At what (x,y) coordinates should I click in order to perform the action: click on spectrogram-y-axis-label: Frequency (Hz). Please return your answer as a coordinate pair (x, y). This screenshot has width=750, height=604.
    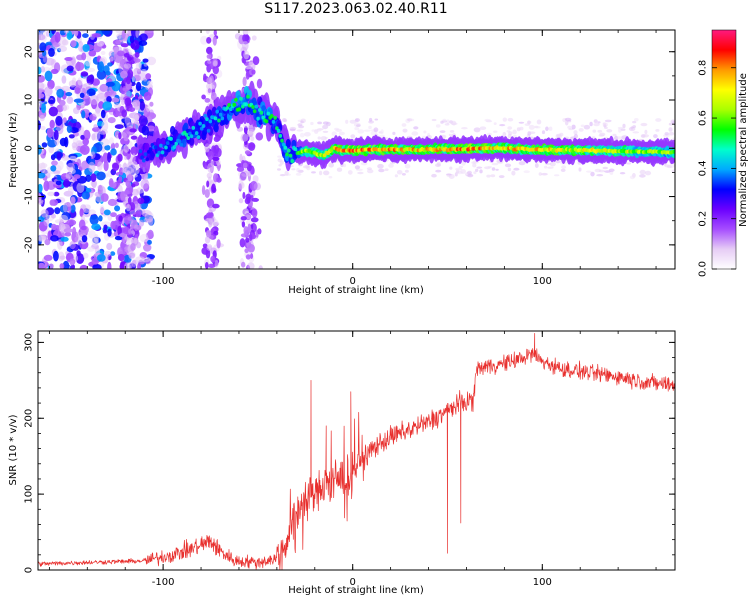
    Looking at the image, I should click on (13, 150).